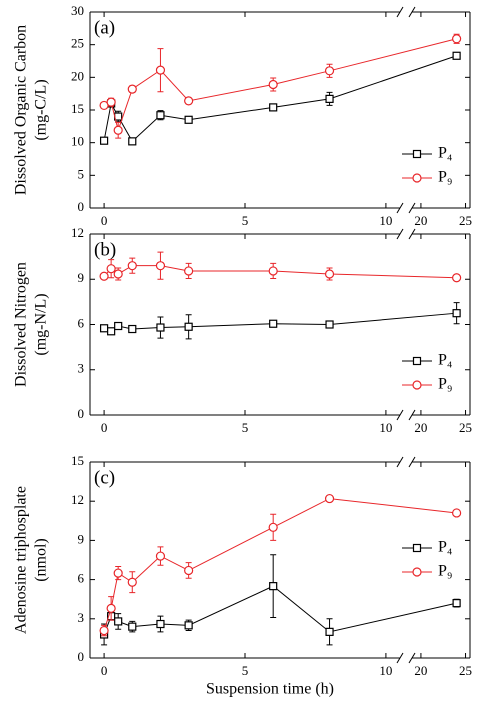 Image resolution: width=480 pixels, height=705 pixels. Describe the element at coordinates (77, 43) in the screenshot. I see `y-tick-label: 25` at that location.